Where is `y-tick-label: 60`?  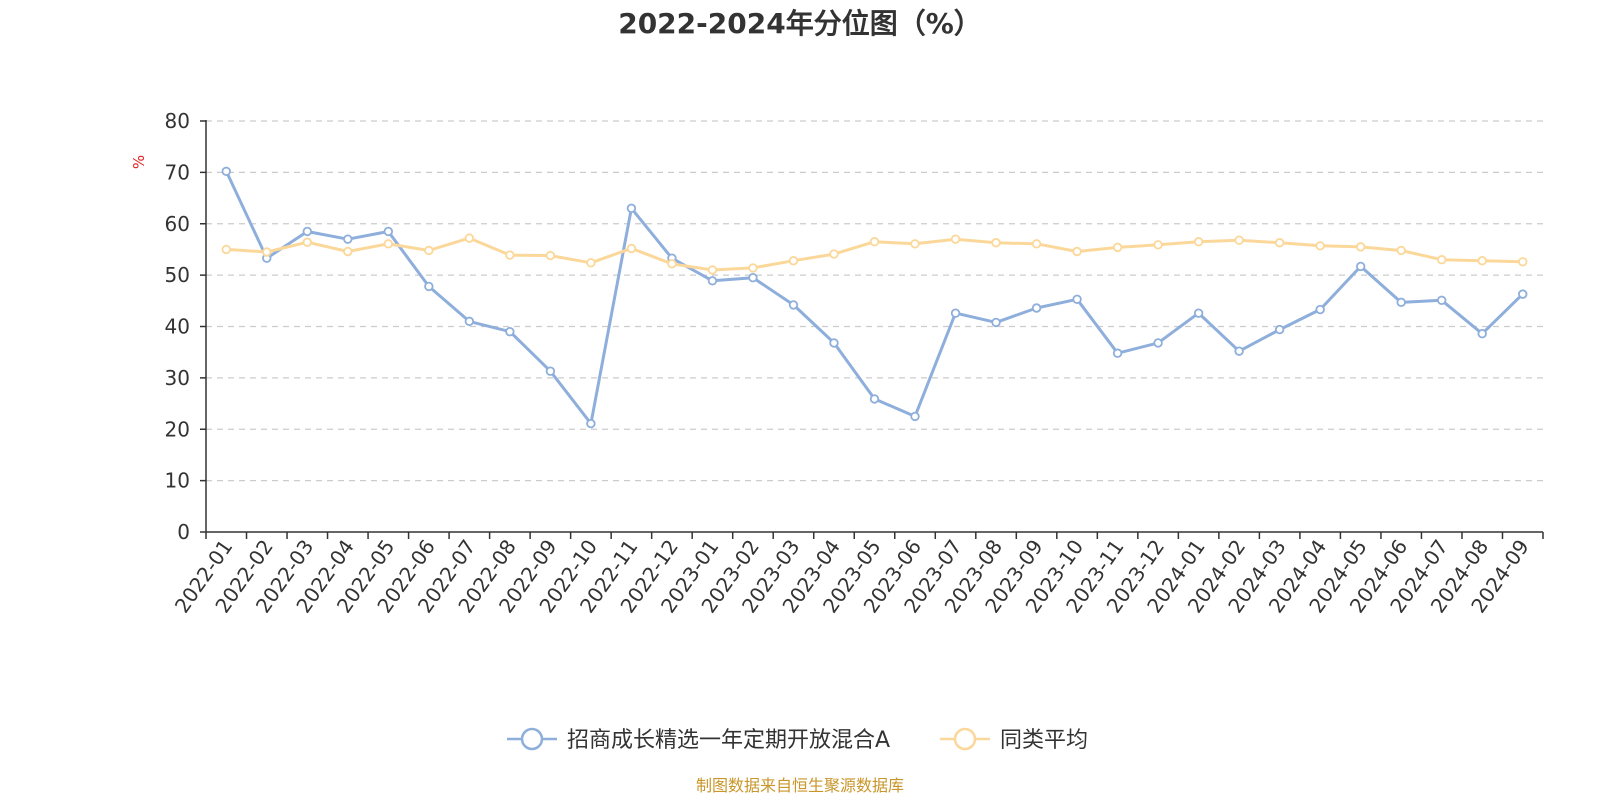 y-tick-label: 60 is located at coordinates (177, 224).